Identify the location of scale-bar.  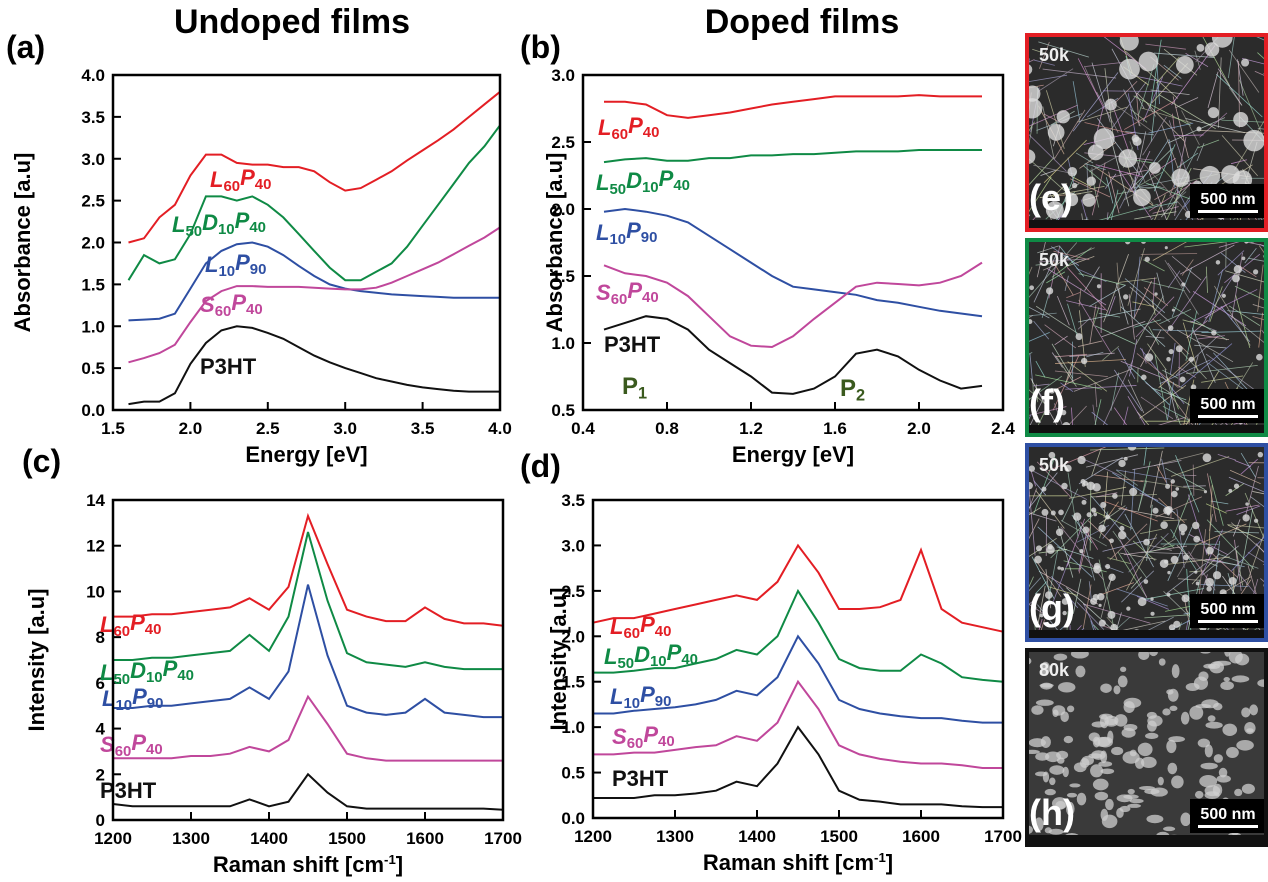
(1228, 416).